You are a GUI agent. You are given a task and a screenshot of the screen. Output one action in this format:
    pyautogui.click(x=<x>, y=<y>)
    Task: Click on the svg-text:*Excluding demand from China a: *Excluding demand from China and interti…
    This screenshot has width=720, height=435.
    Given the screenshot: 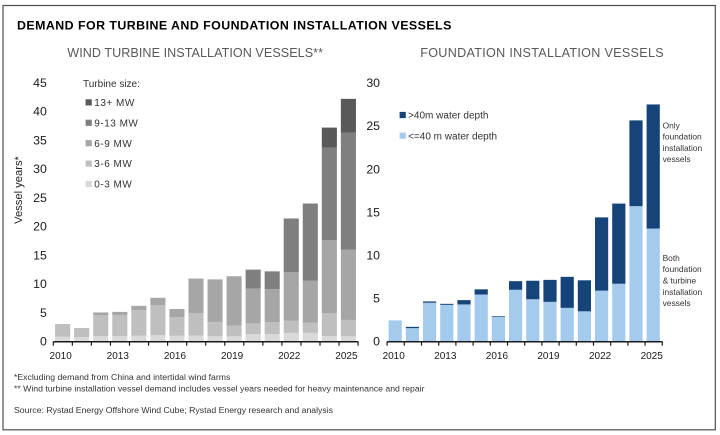 What is the action you would take?
    pyautogui.click(x=122, y=377)
    